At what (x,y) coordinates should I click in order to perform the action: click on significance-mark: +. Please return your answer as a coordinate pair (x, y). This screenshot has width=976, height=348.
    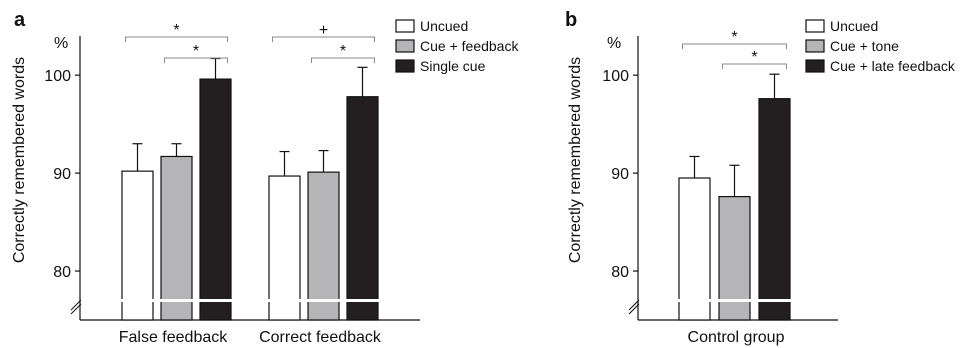
    Looking at the image, I should click on (323, 30).